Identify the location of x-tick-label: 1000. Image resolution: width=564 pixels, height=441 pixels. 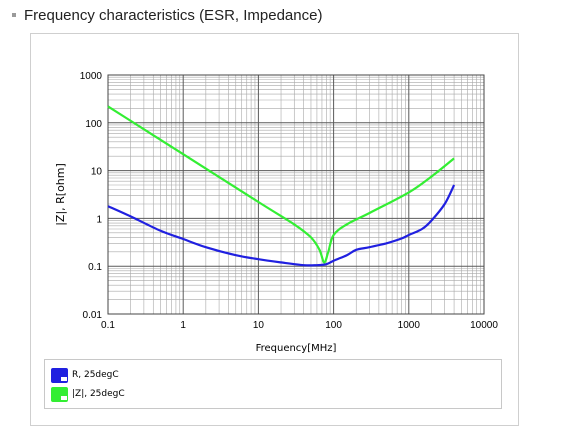
(409, 325).